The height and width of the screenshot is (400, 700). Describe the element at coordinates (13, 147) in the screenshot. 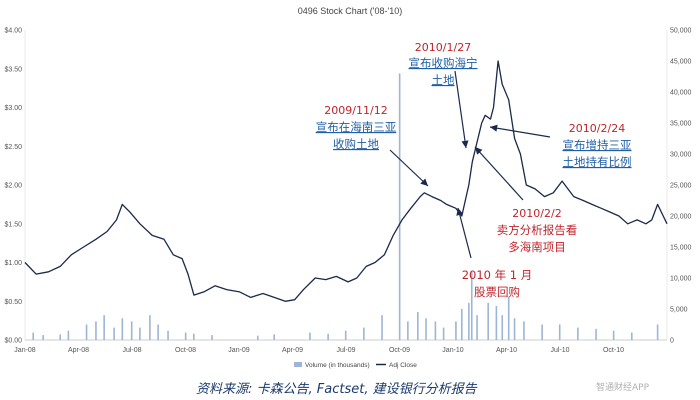

I see `y-left-tick-label: $2.50` at that location.